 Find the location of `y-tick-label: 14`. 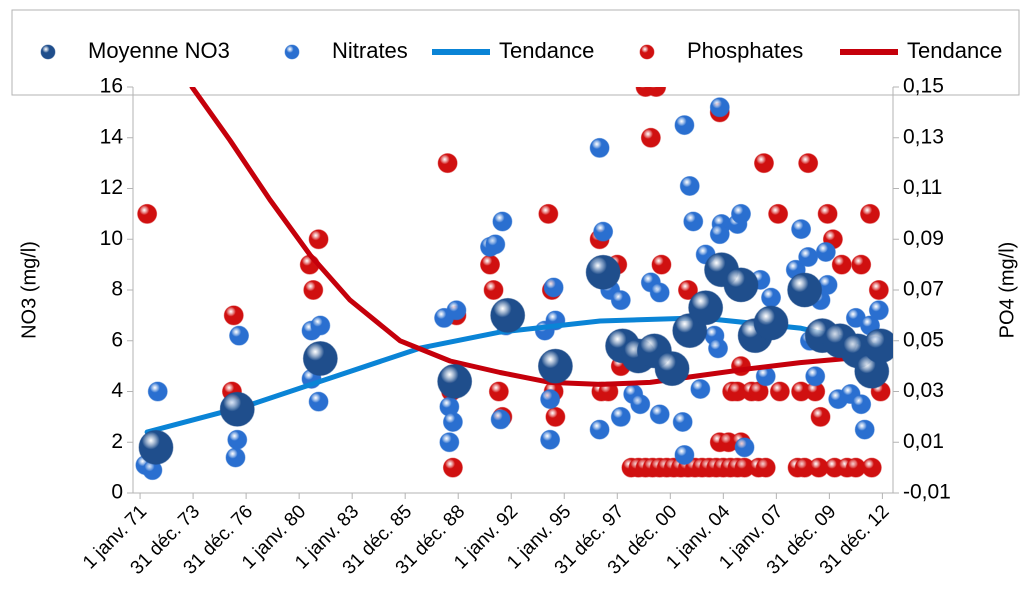

y-tick-label: 14 is located at coordinates (112, 136).